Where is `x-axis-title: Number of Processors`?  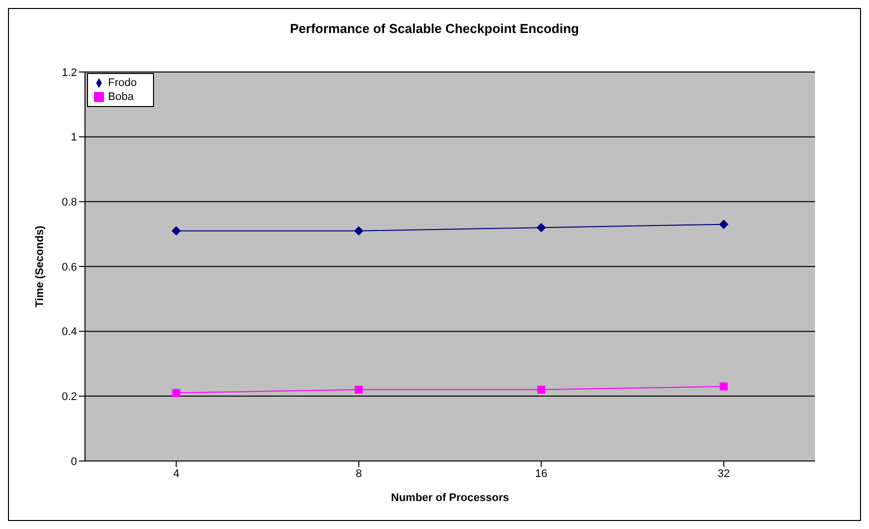 x-axis-title: Number of Processors is located at coordinates (450, 498).